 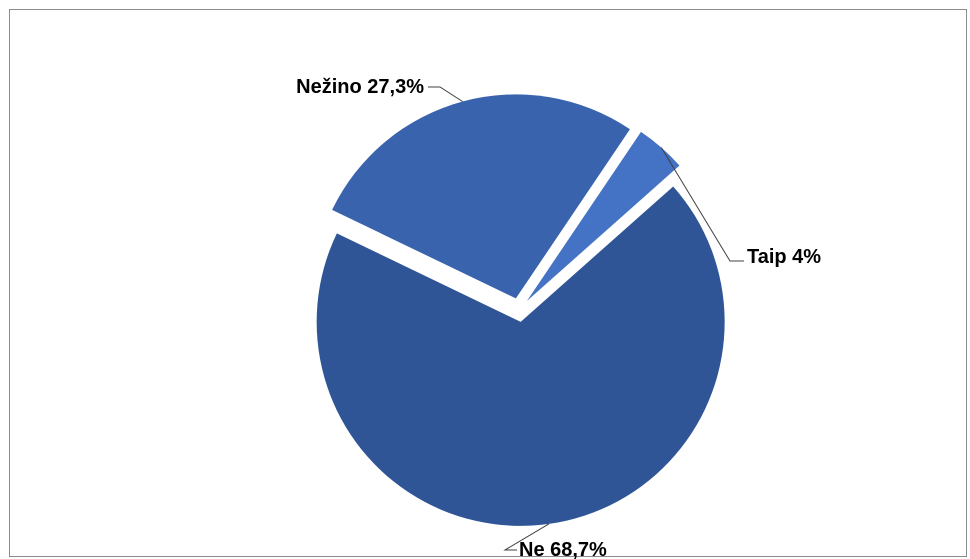 What do you see at coordinates (481, 196) in the screenshot?
I see `pie-slice-nezino` at bounding box center [481, 196].